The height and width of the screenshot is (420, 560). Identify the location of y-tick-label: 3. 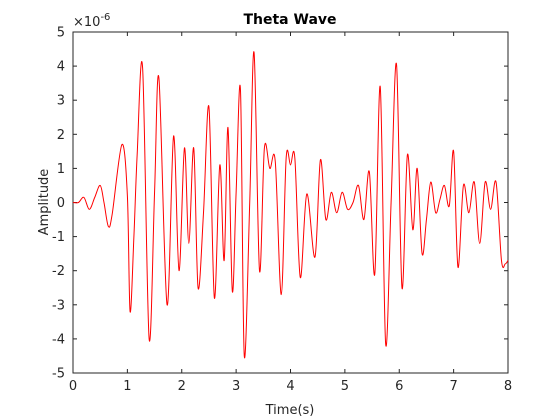
(61, 101).